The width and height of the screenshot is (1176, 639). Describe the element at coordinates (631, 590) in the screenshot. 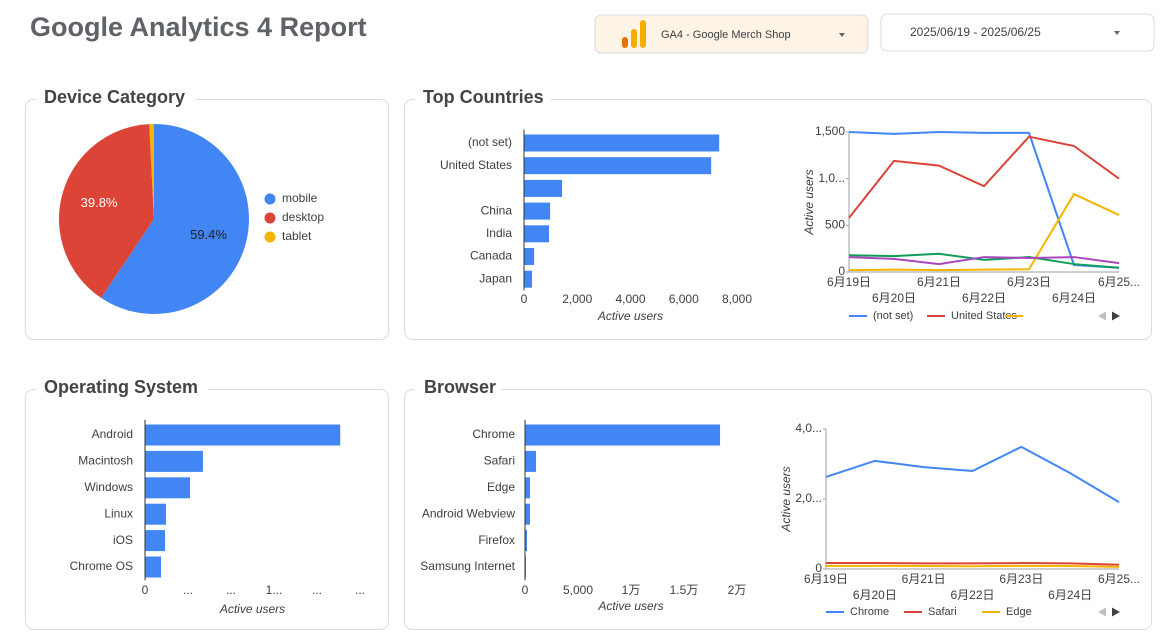

I see `x-tick-label: 1万` at that location.